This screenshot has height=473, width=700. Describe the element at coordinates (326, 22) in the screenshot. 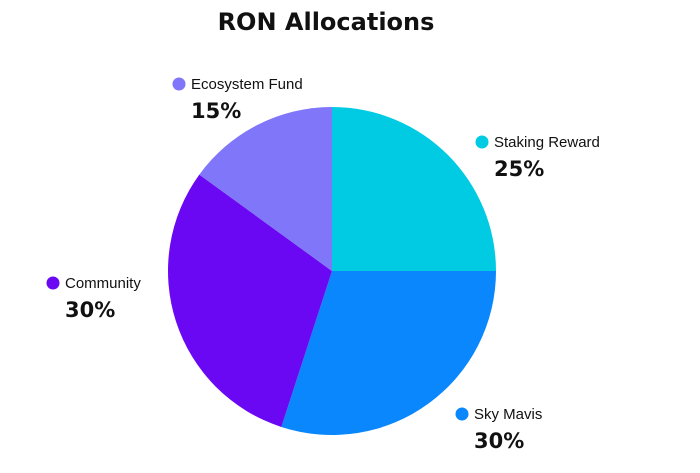

I see `chart-title: RON Allocations` at that location.